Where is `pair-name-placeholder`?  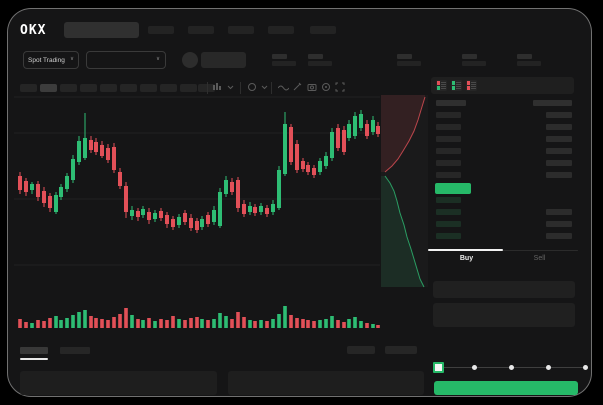
pair-name-placeholder is located at coordinates (223, 60).